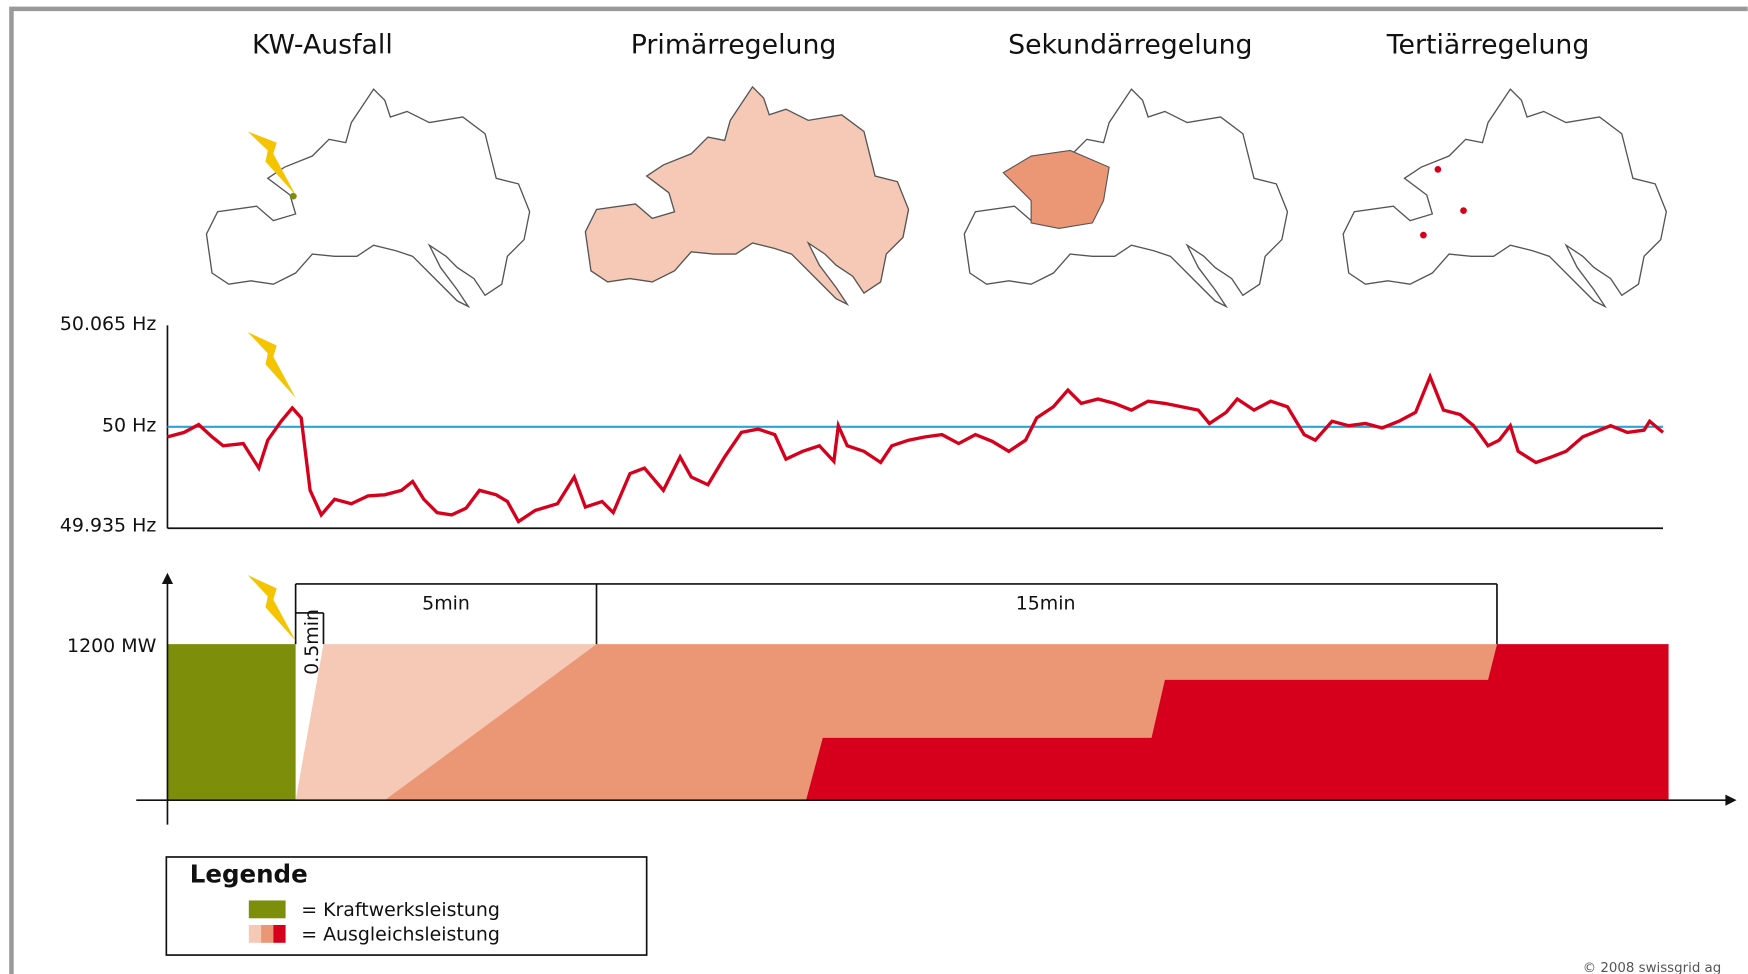 The image size is (1748, 974). What do you see at coordinates (129, 425) in the screenshot?
I see `y-label: 50 Hz` at bounding box center [129, 425].